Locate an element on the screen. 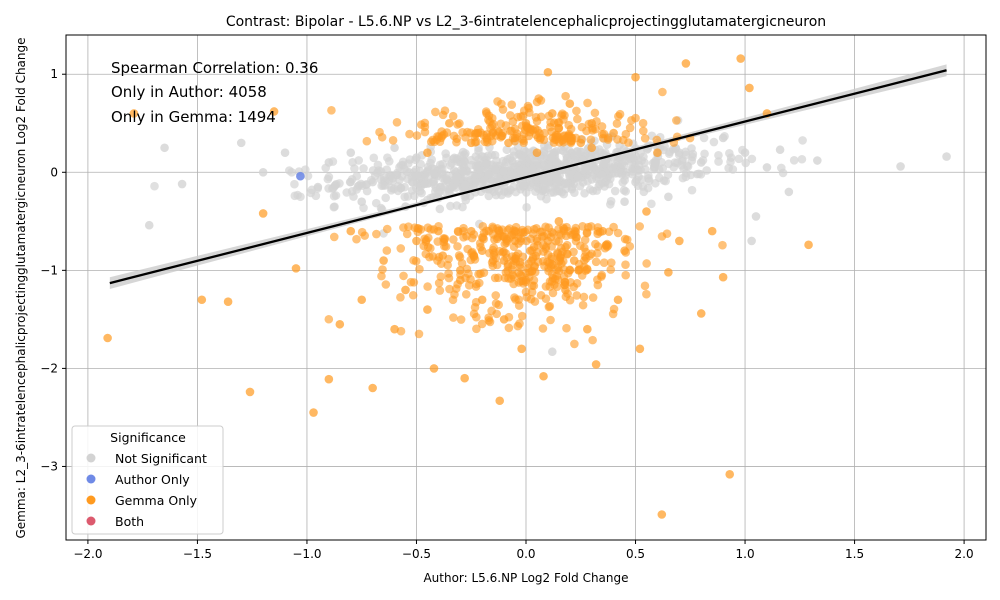  legend-marker-not-significant is located at coordinates (91, 458).